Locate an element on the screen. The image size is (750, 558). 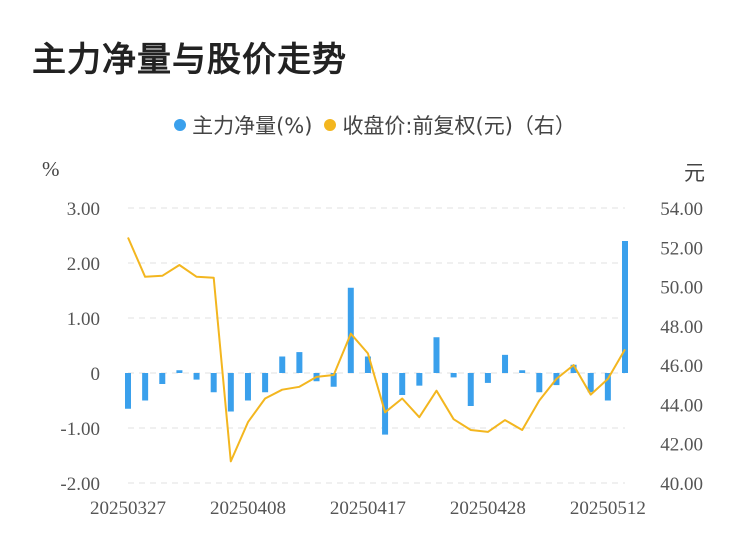
x-axis-tick-label: 20250417 is located at coordinates (368, 508).